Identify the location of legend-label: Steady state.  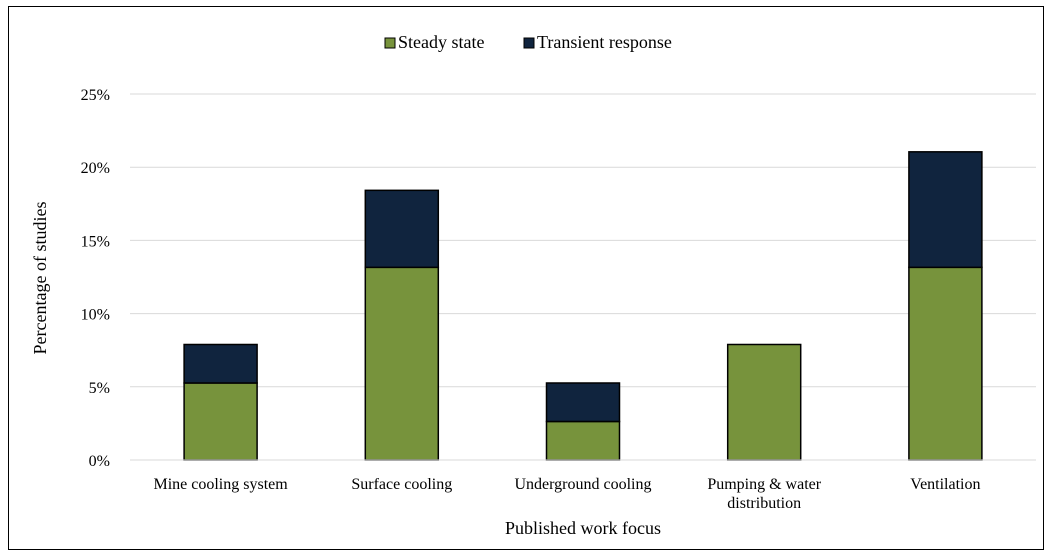
(441, 42).